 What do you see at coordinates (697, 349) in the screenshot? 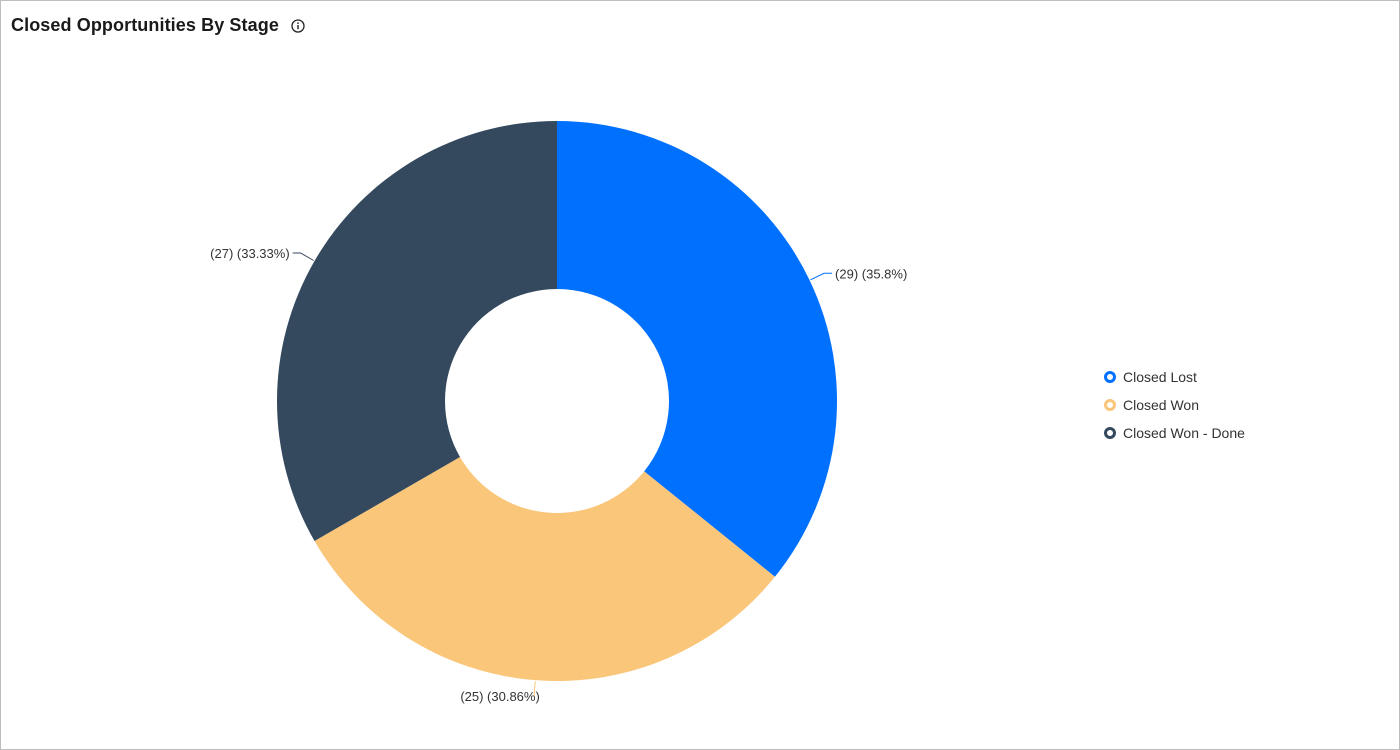
I see `donut-slice-closed-lost` at bounding box center [697, 349].